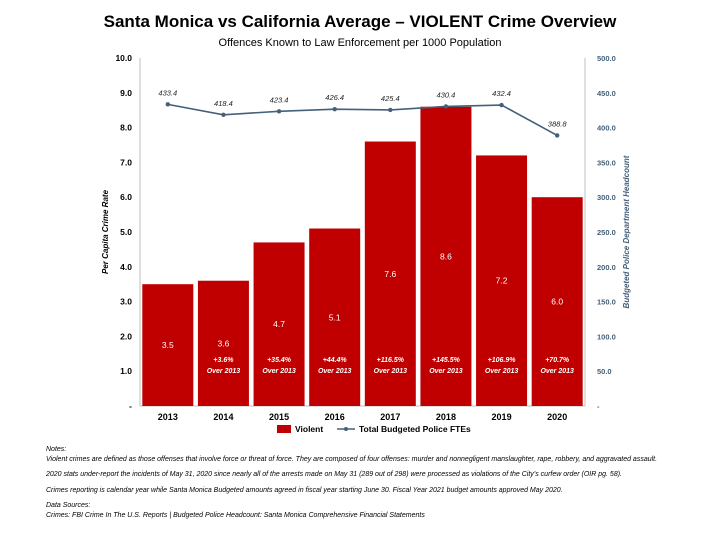 Image resolution: width=720 pixels, height=540 pixels. I want to click on y-tick-label: 4.0, so click(126, 267).